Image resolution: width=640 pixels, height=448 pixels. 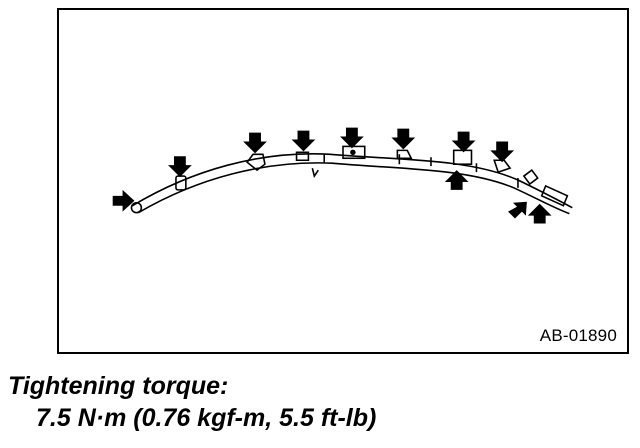 I want to click on right-arrow-icon, so click(x=123, y=200).